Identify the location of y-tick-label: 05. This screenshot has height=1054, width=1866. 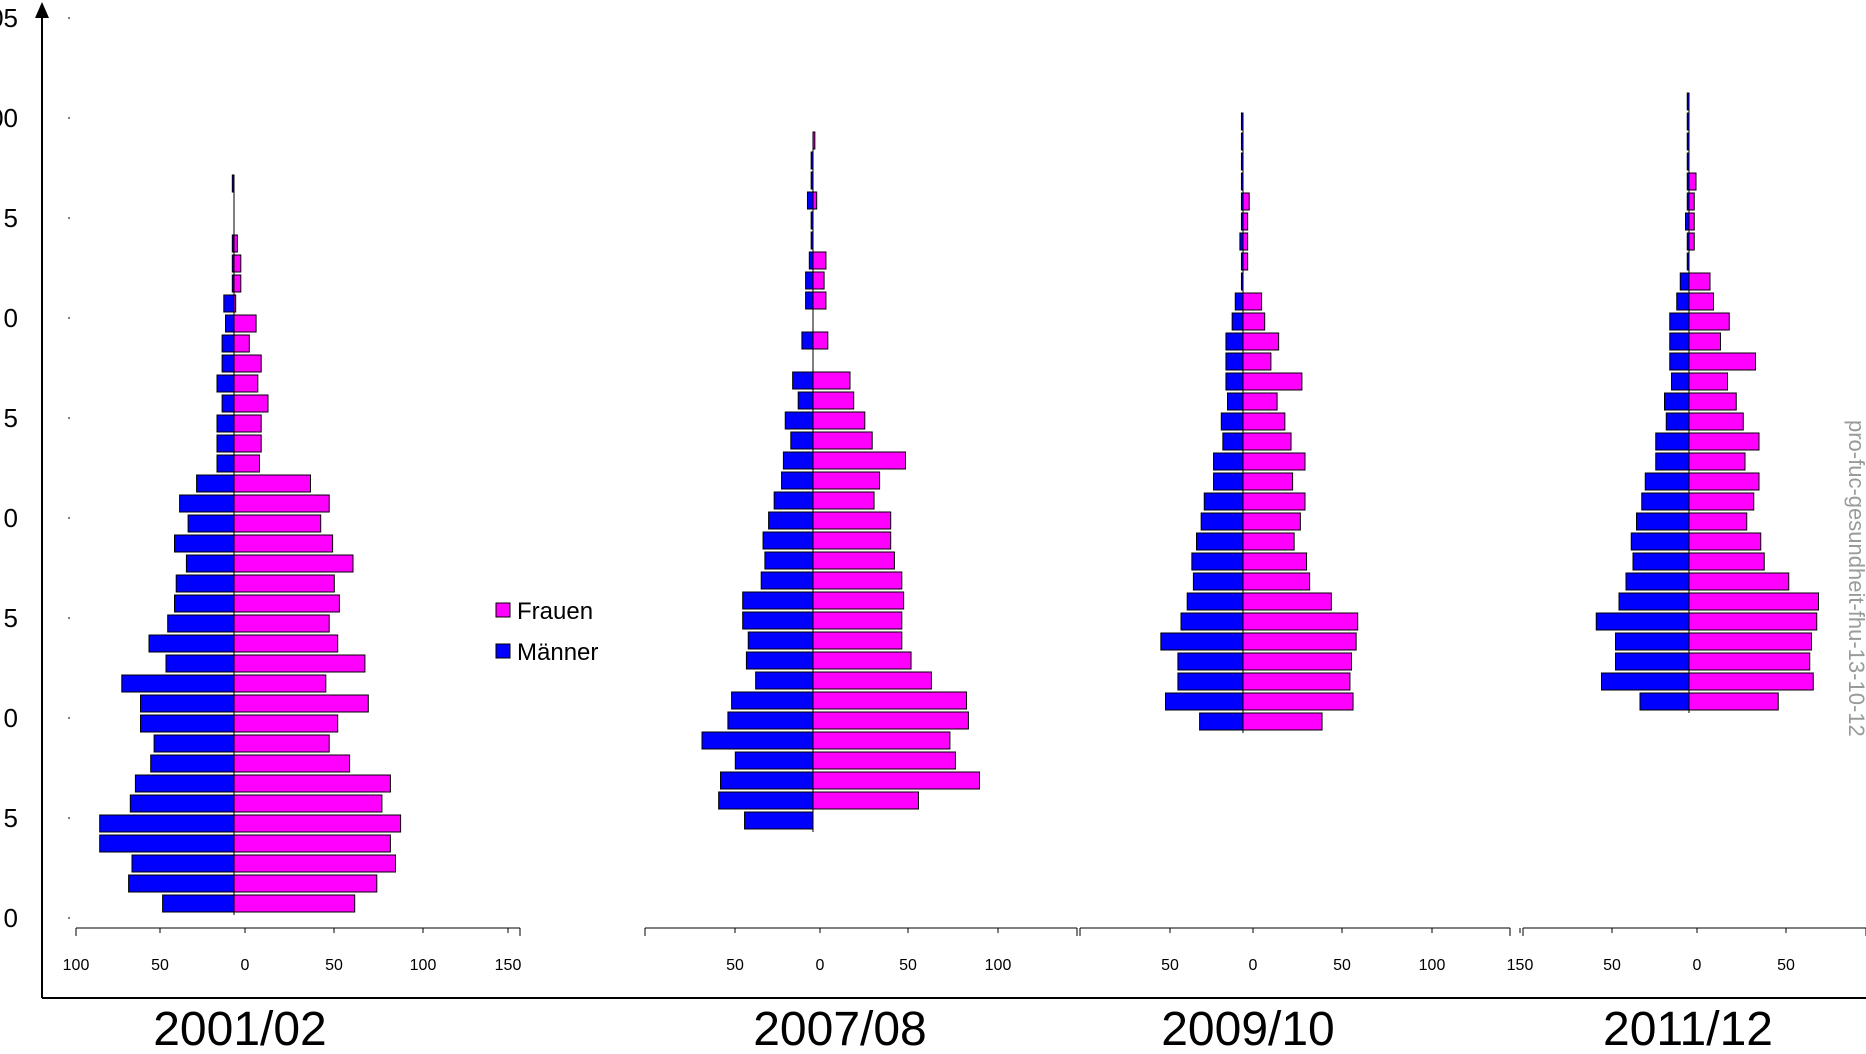
(9, 18).